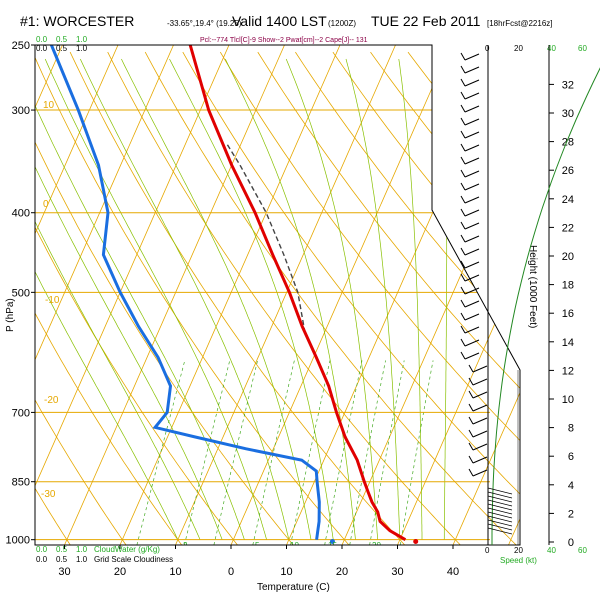 Image resolution: width=600 pixels, height=600 pixels. What do you see at coordinates (568, 200) in the screenshot?
I see `height-tick-label: 24` at bounding box center [568, 200].